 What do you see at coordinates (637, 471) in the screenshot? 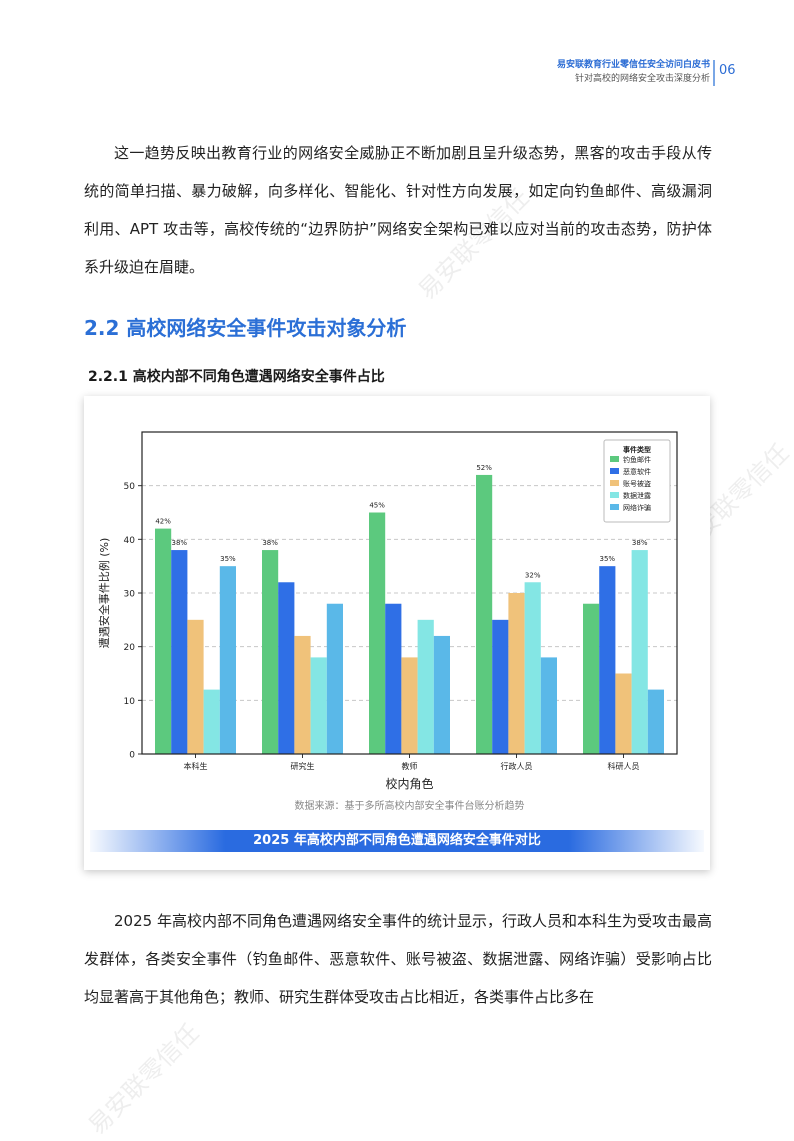
I see `legend-item: 恶意软件` at bounding box center [637, 471].